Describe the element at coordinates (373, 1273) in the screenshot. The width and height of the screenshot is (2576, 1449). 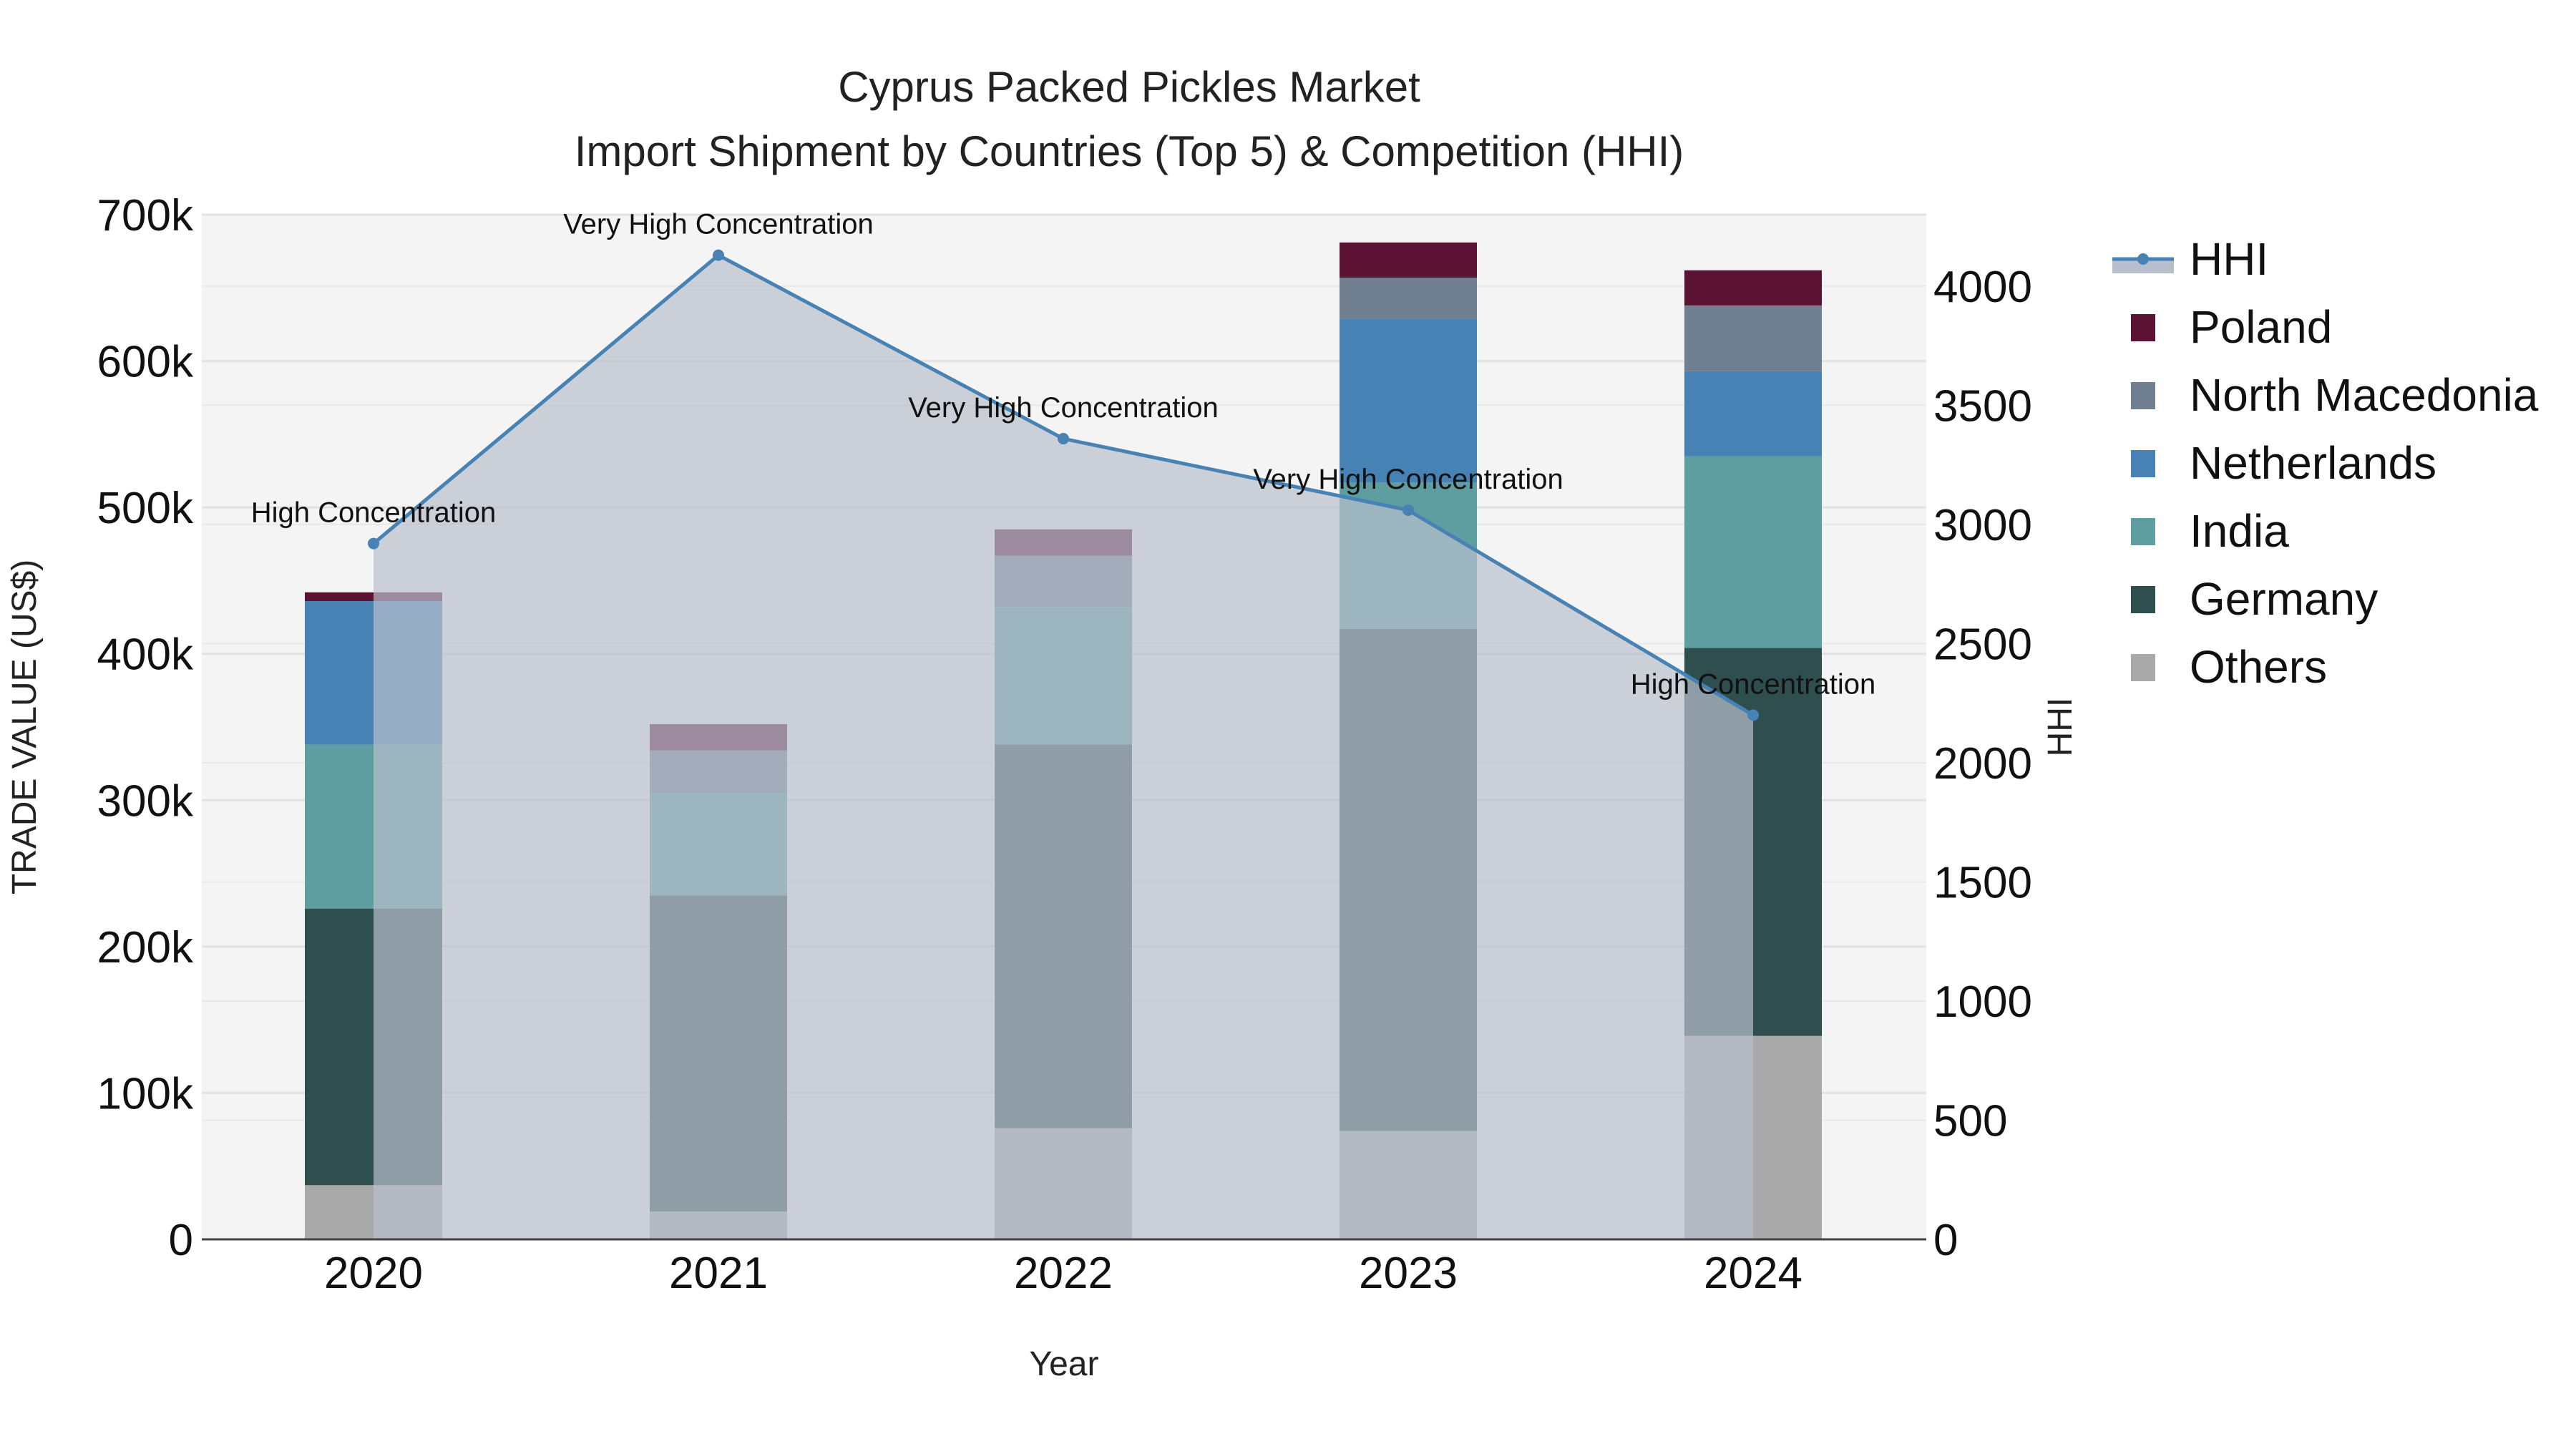
I see `x-tick-label-2020: 2020` at that location.